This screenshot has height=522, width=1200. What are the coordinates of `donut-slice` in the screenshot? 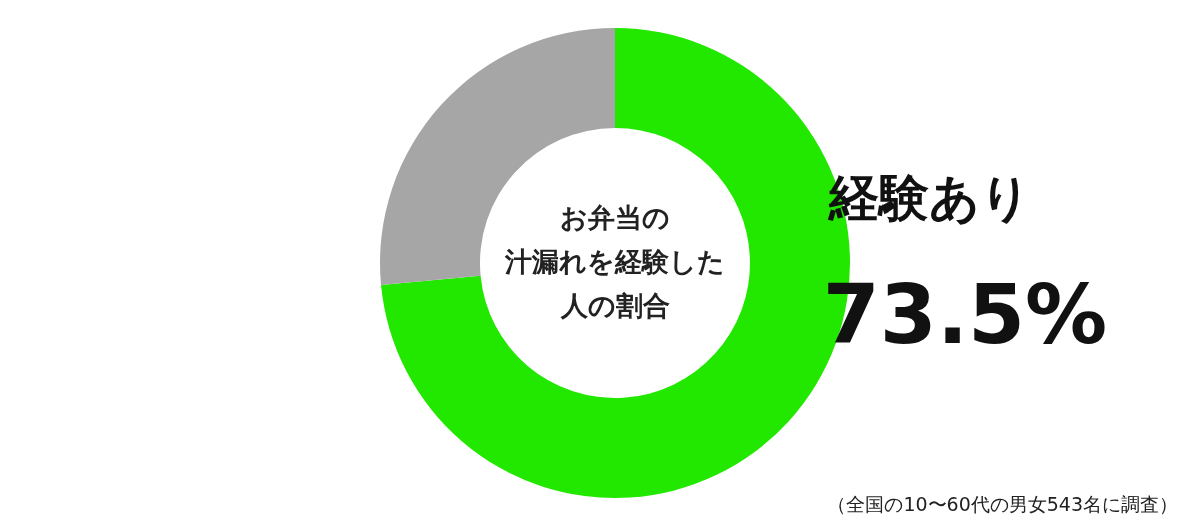 It's located at (497, 157).